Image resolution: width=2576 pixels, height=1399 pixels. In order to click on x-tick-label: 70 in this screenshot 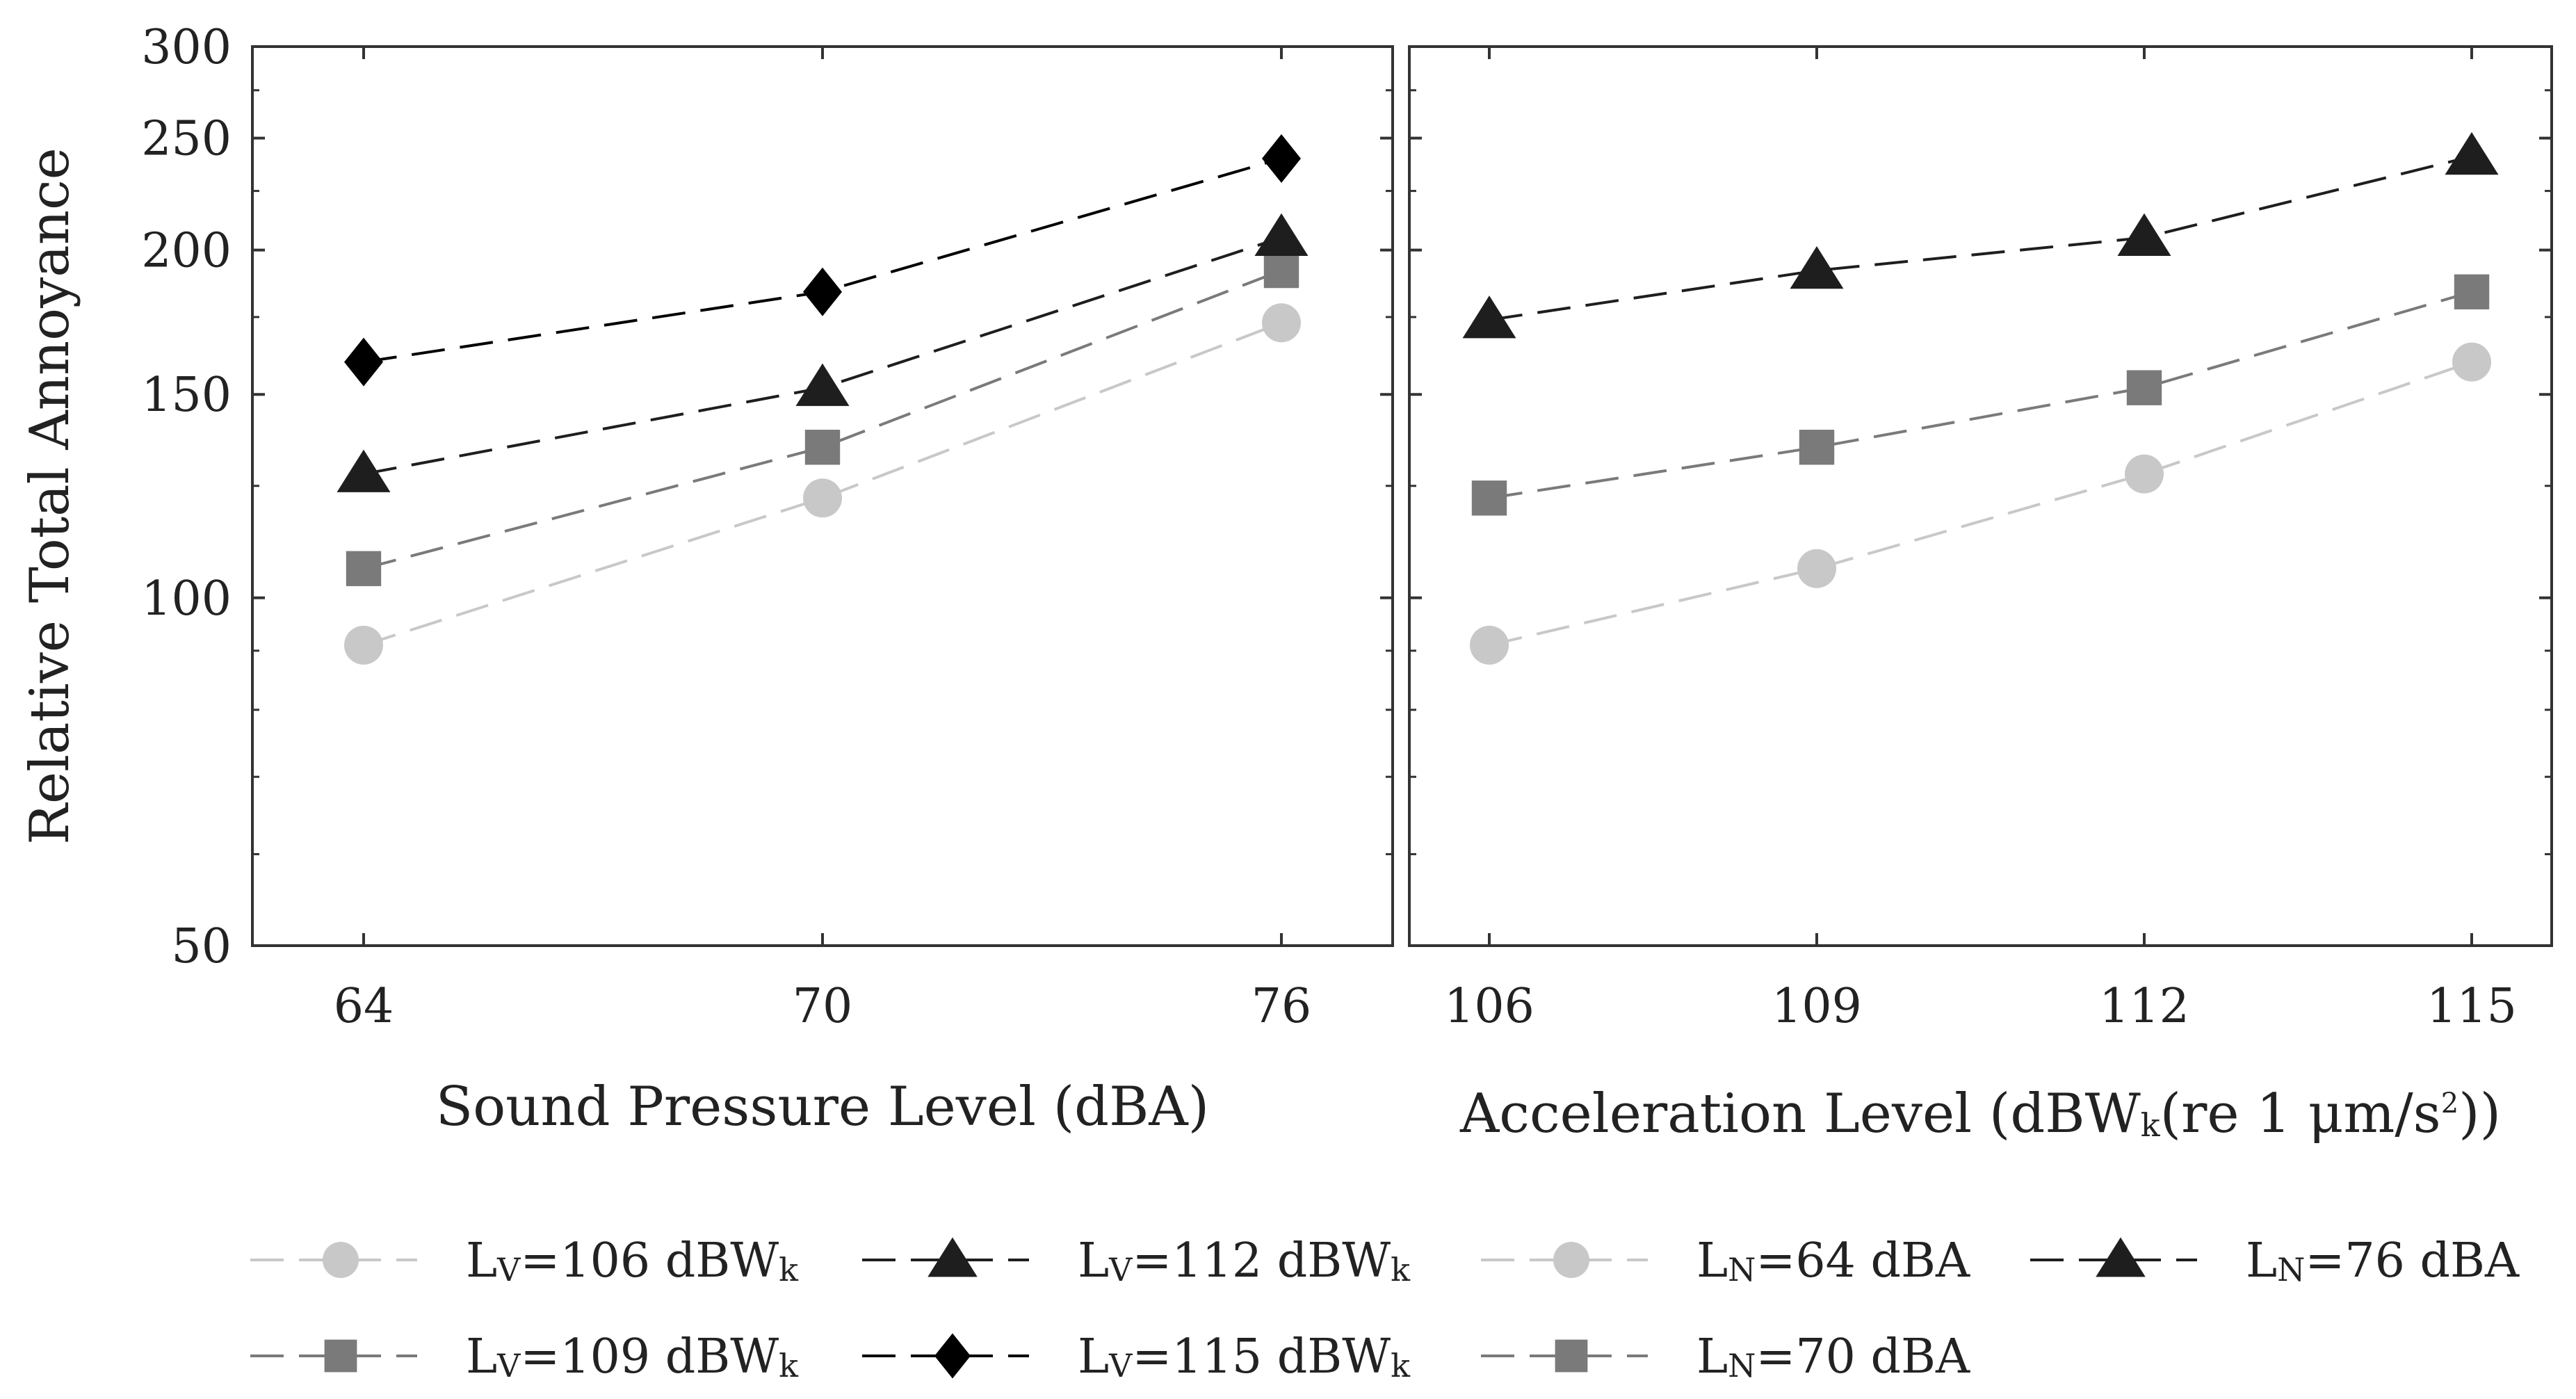, I will do `click(823, 1006)`.